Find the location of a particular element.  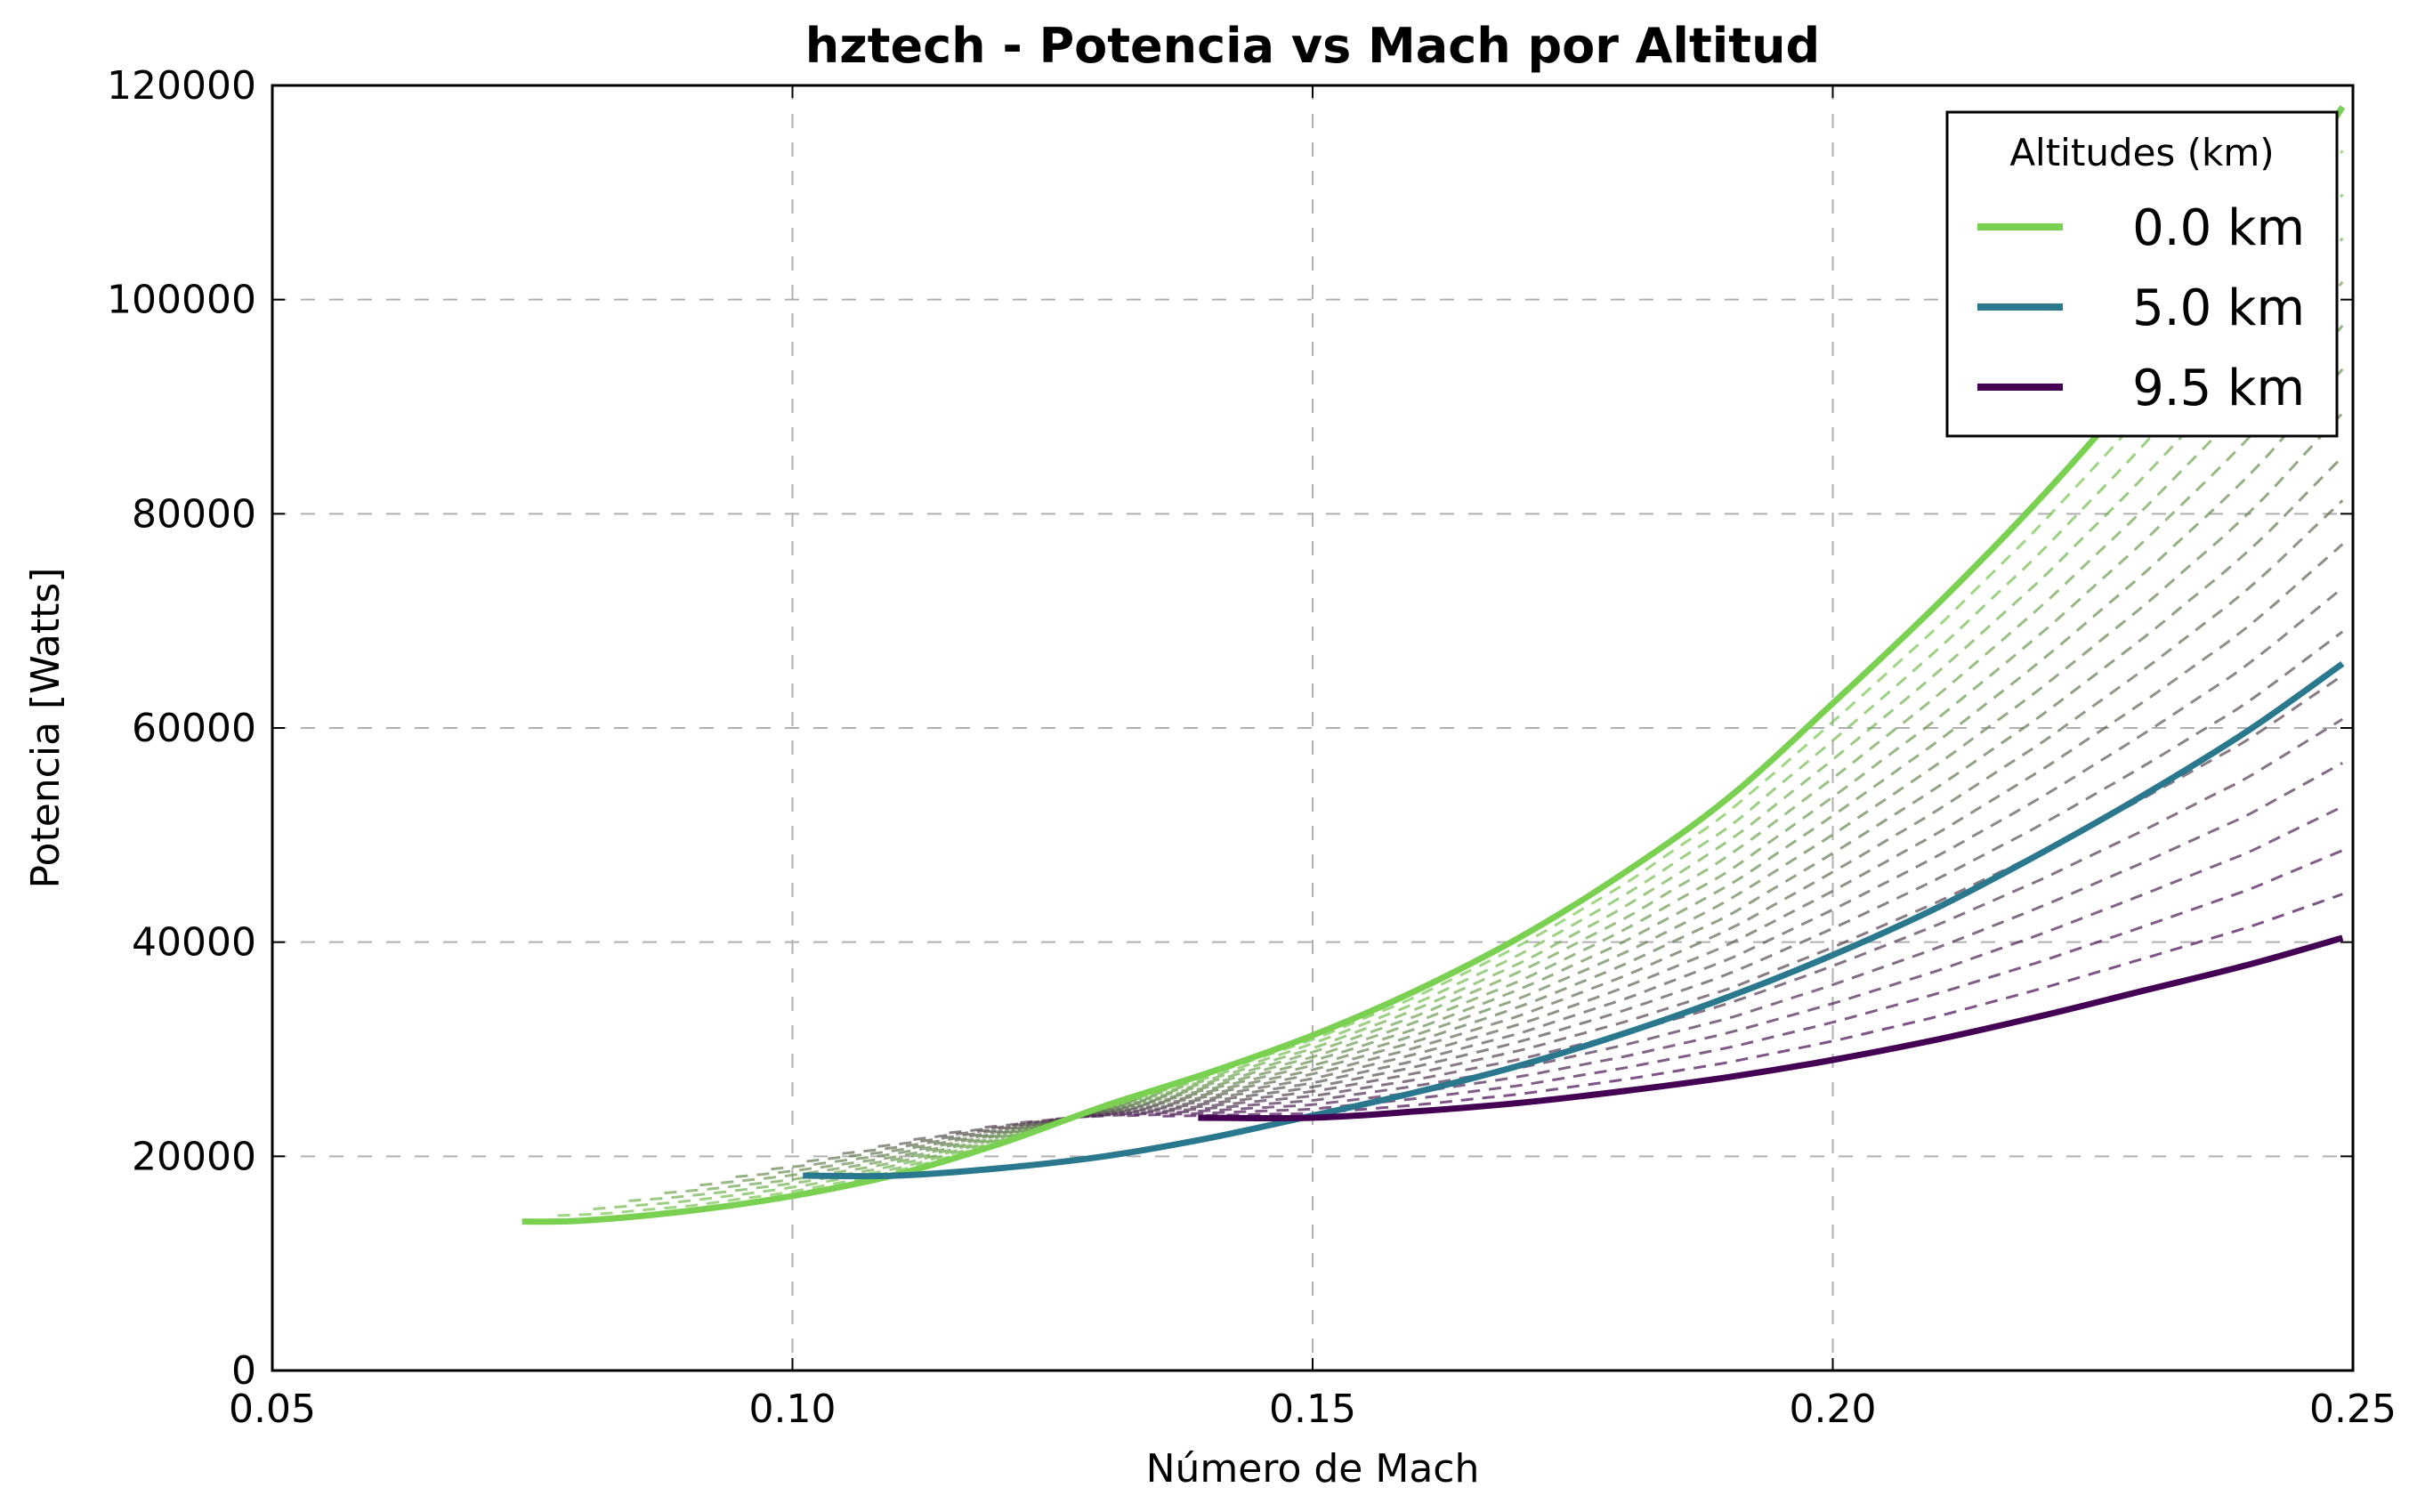

y-tick-label: 20000 is located at coordinates (194, 1156).